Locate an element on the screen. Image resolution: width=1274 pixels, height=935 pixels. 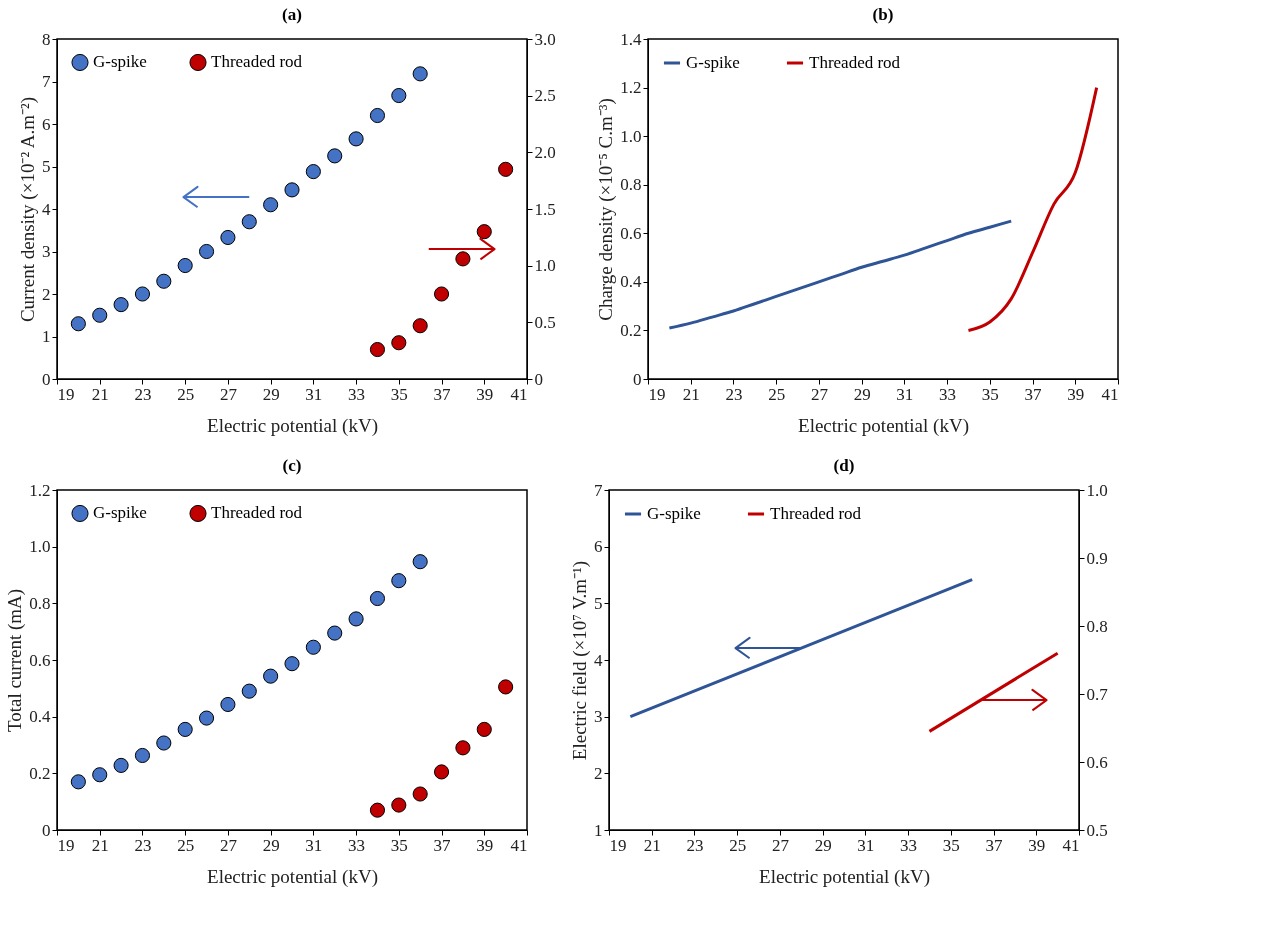
x-tick-label: 39 is located at coordinates (1076, 394).